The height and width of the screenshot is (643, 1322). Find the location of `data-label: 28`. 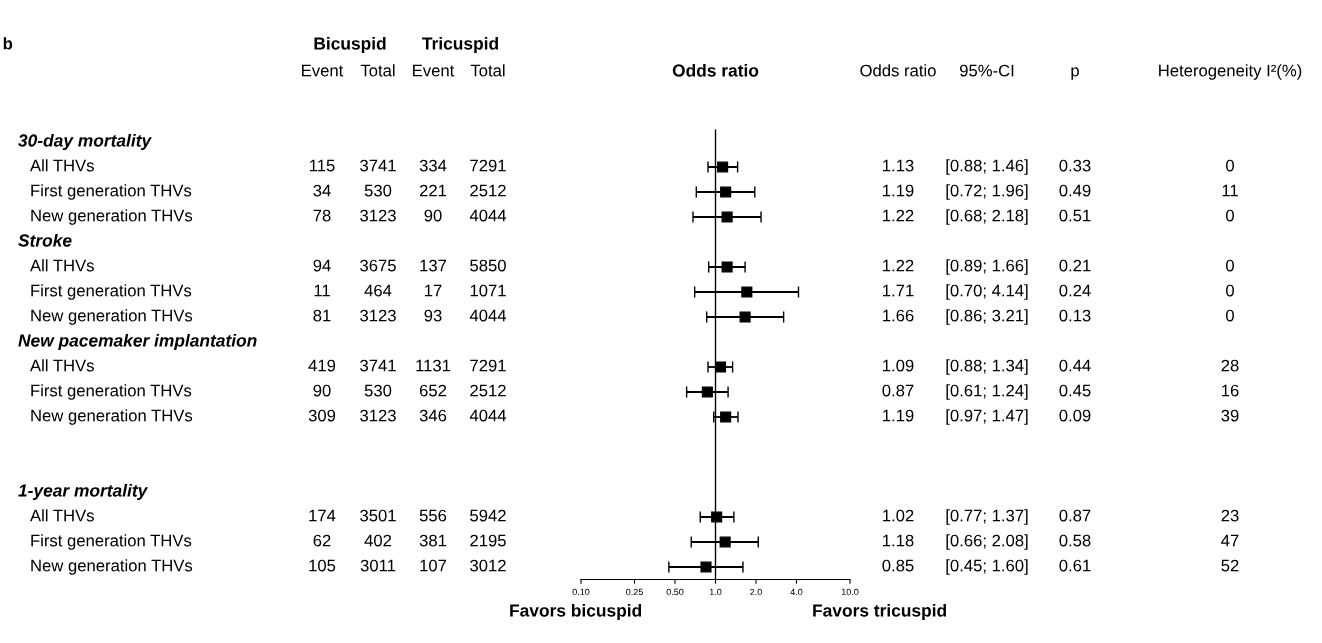

data-label: 28 is located at coordinates (1230, 365).